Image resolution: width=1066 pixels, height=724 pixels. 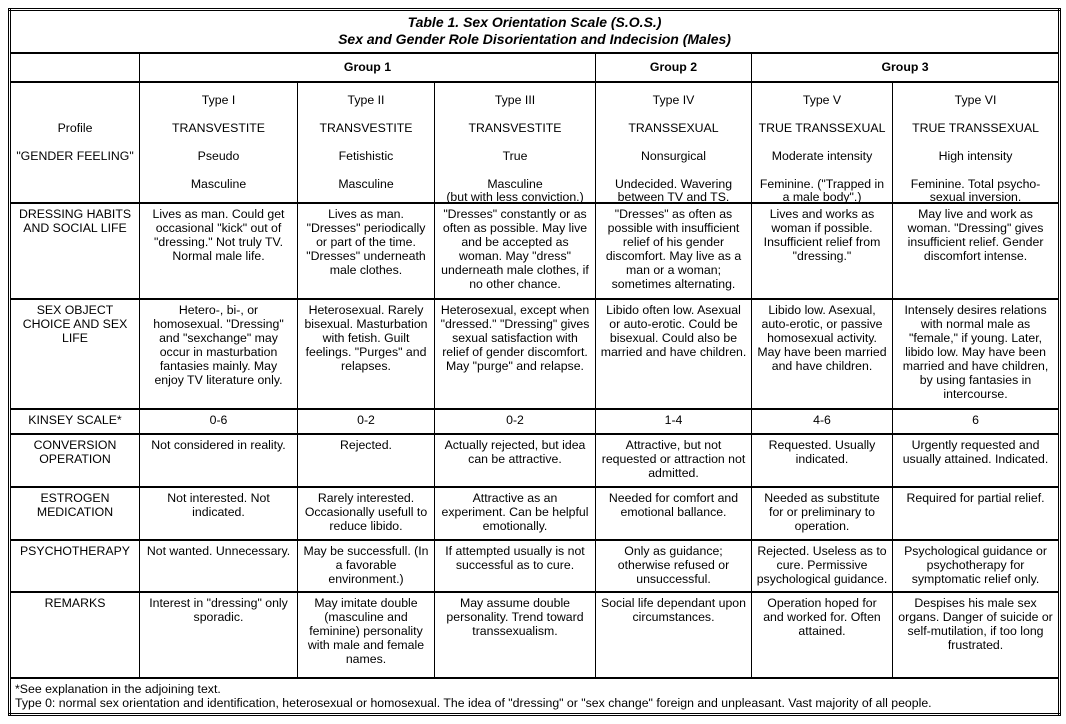 What do you see at coordinates (673, 189) in the screenshot?
I see `gender-feeling: Undecided. Wavering between TV and TS.` at bounding box center [673, 189].